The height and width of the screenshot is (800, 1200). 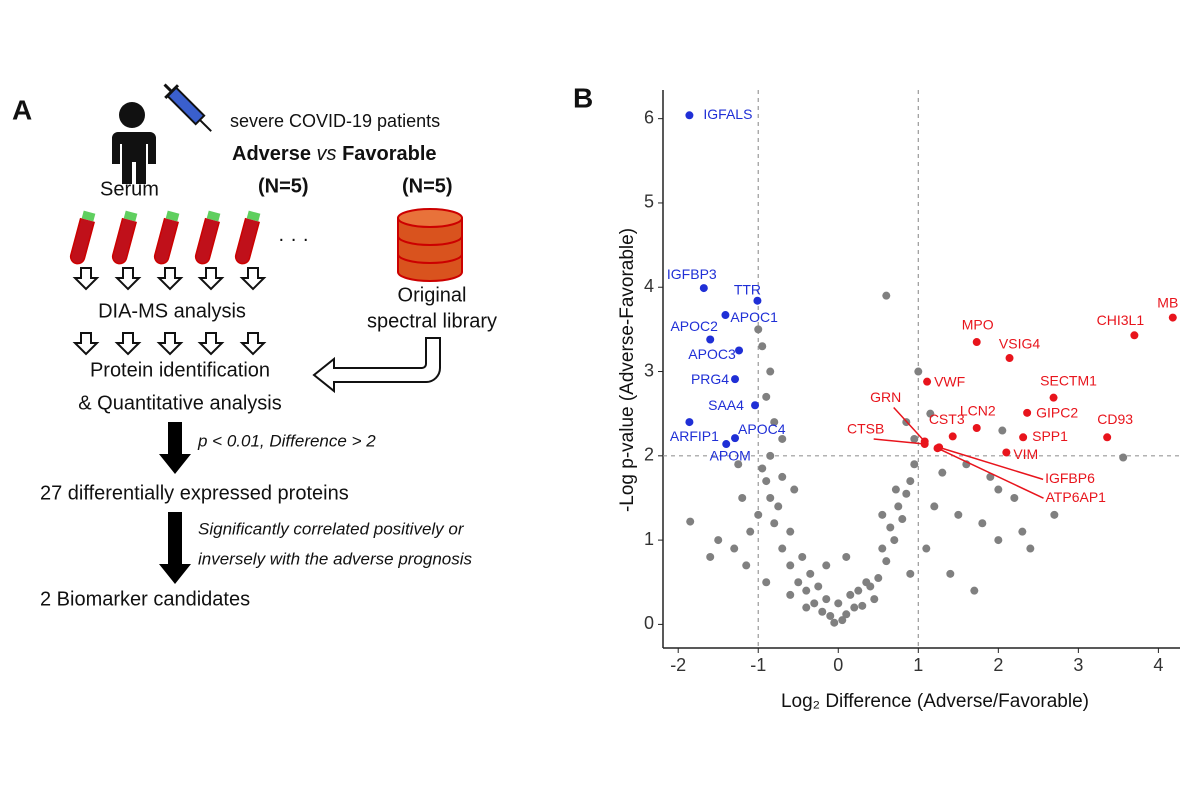 What do you see at coordinates (865, 429) in the screenshot?
I see `point-label: CTSB` at bounding box center [865, 429].